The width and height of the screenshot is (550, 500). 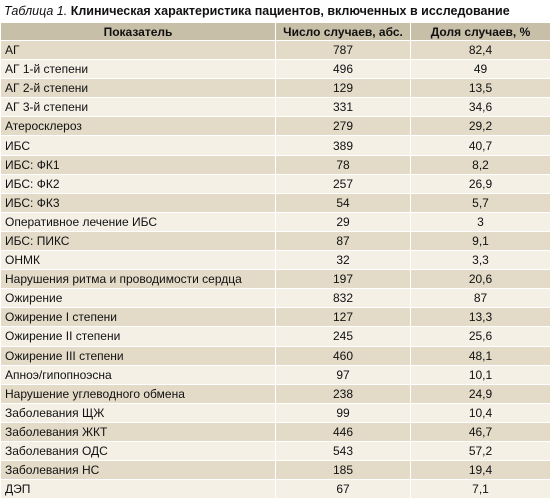 I want to click on cell: 24,9, so click(x=480, y=393).